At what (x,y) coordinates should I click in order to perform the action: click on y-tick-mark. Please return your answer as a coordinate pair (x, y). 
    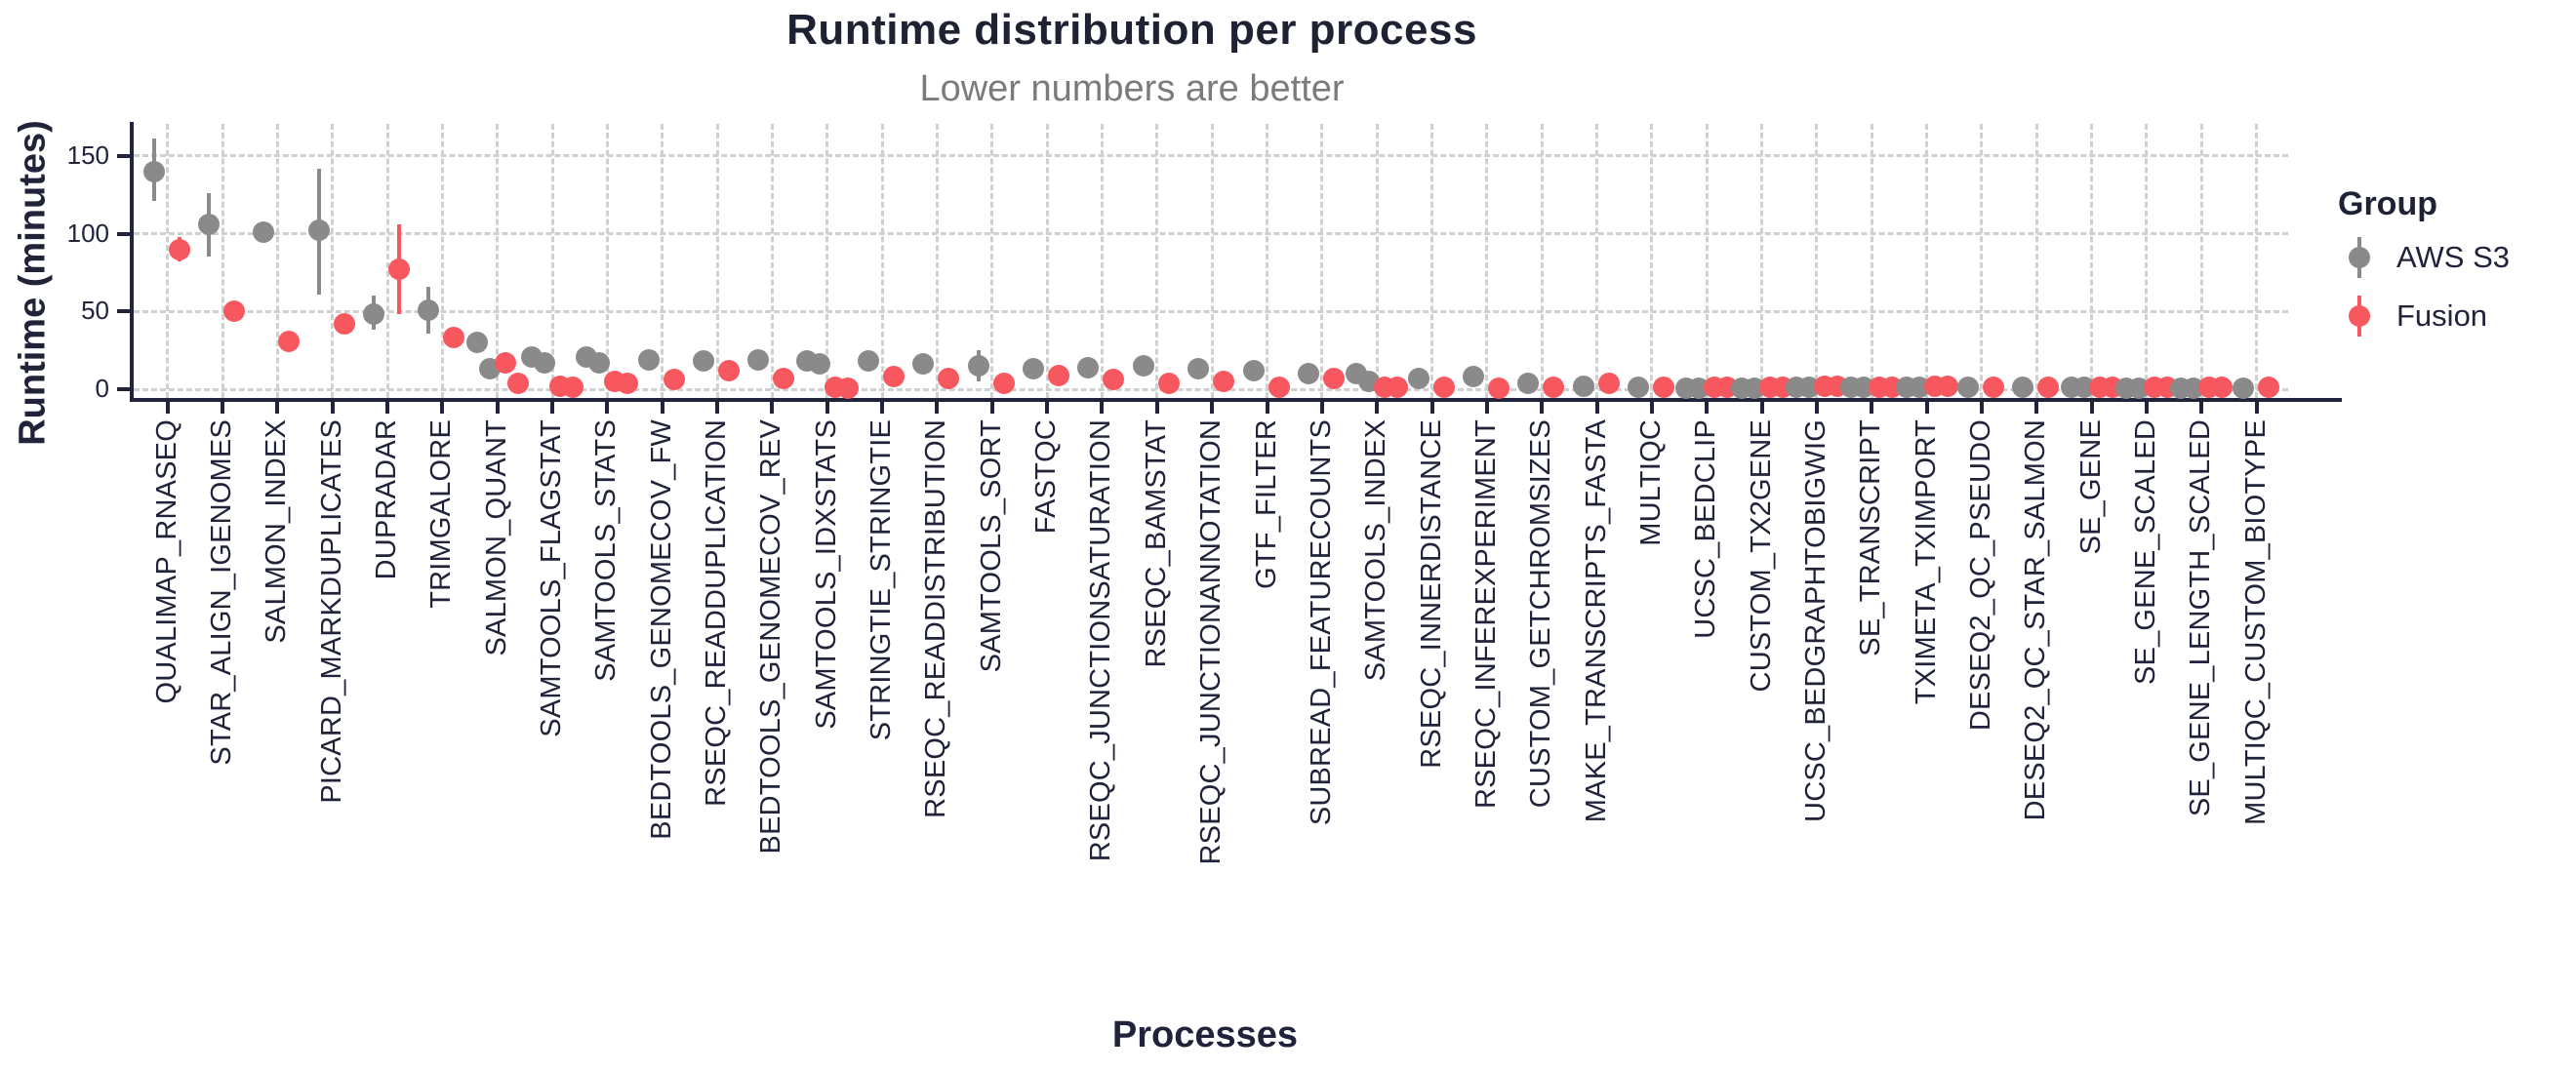
    Looking at the image, I should click on (123, 233).